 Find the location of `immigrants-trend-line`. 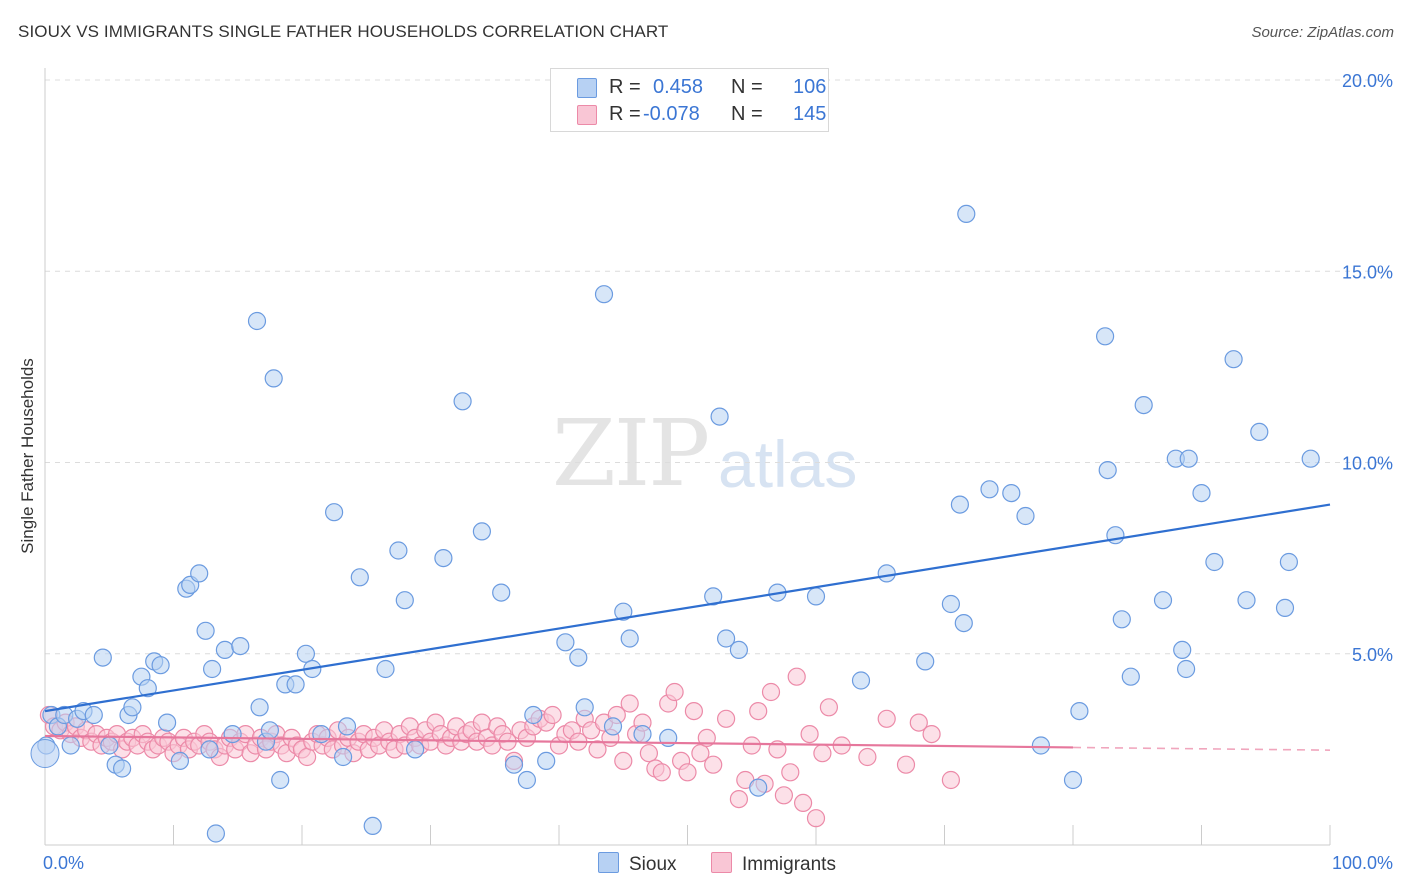

immigrants-trend-line is located at coordinates (559, 741).